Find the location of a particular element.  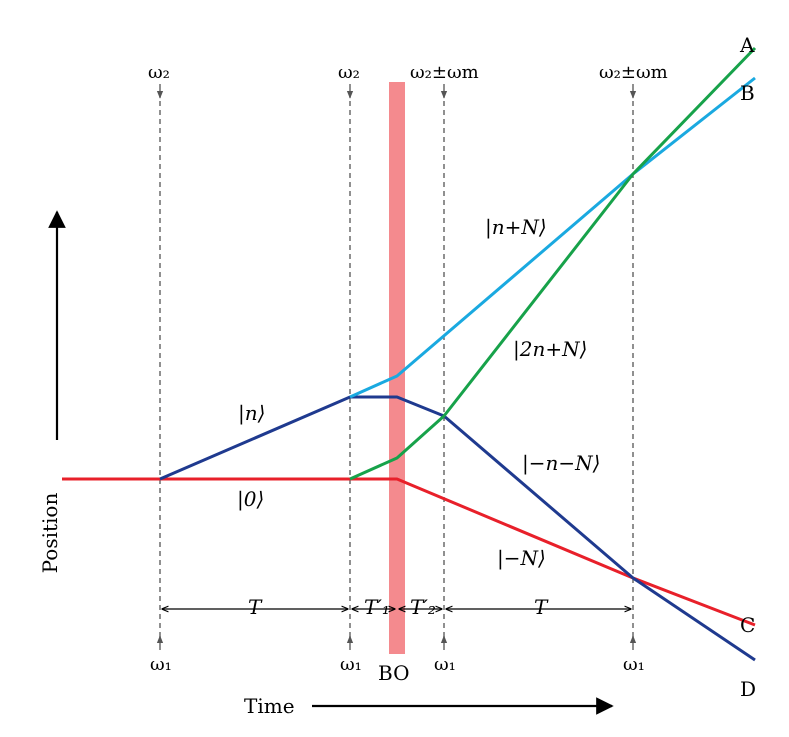

state-label-minus-N: |−N⟩ is located at coordinates (521, 558).